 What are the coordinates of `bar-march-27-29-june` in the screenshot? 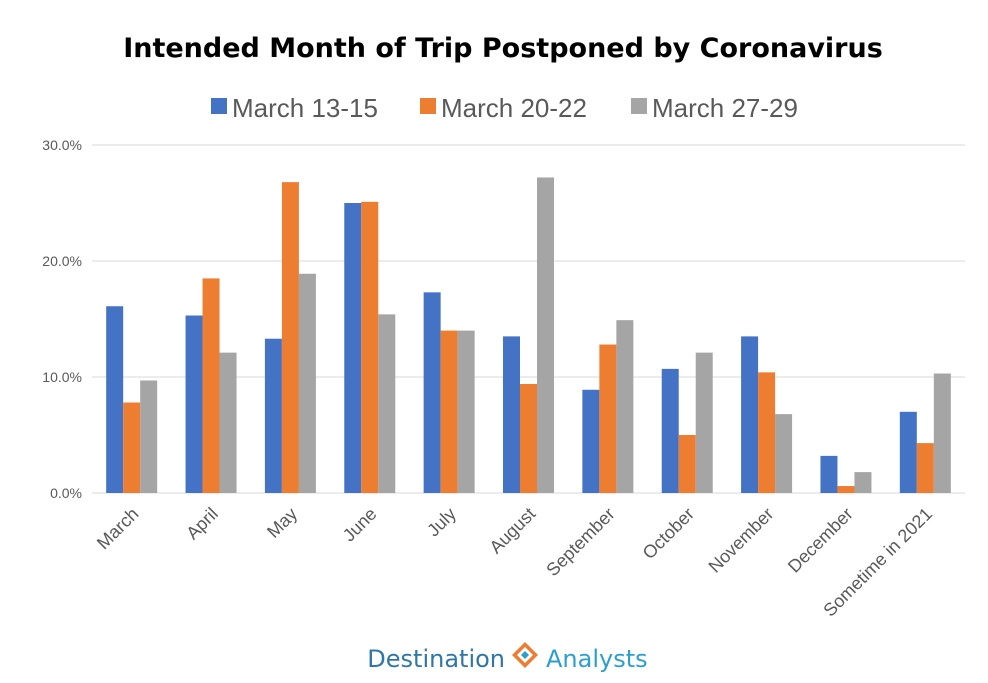 It's located at (387, 403).